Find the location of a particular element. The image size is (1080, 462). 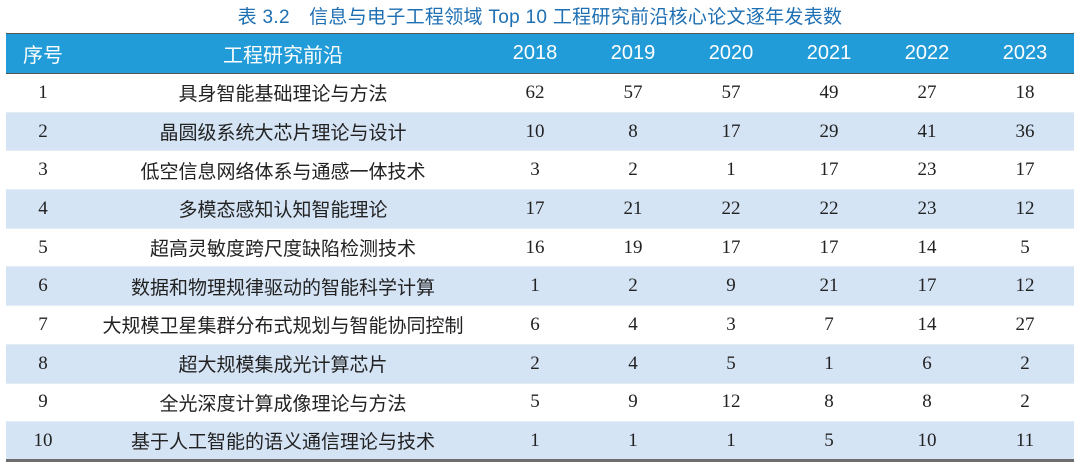

row-frontier-name: 基于人工智能的语义通信理论与技术 is located at coordinates (282, 443).